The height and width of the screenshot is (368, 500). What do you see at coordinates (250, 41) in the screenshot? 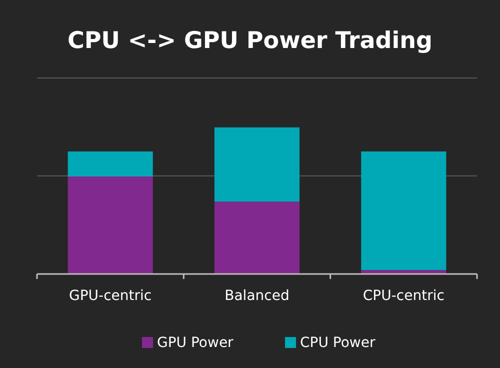
I see `chart-title: CPU <-> GPU Power Trading` at bounding box center [250, 41].